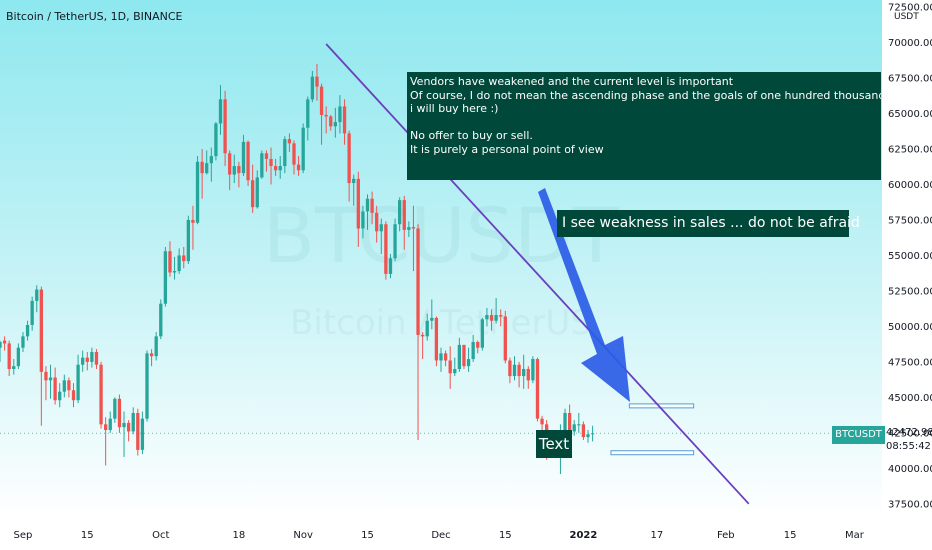 The image size is (932, 550). Describe the element at coordinates (657, 535) in the screenshot. I see `x-tick-label: 17` at that location.